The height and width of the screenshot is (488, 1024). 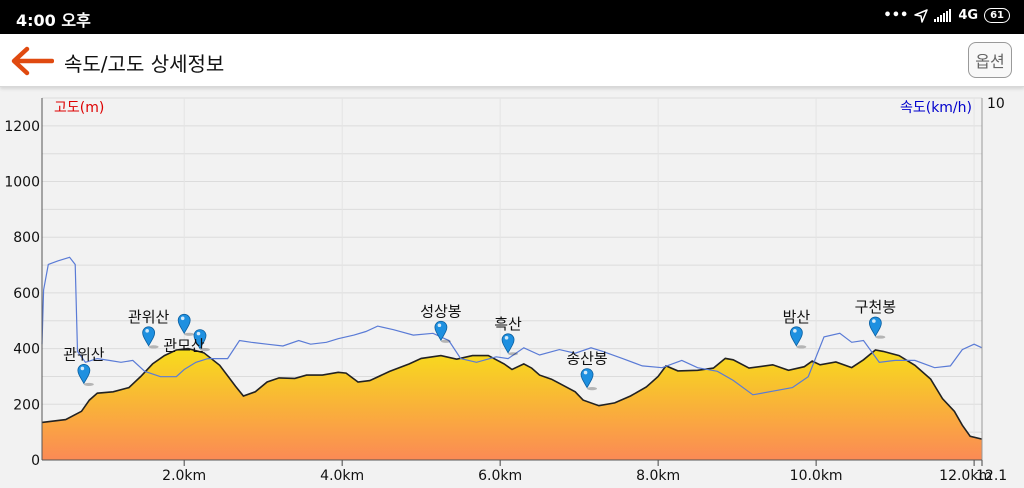 What do you see at coordinates (996, 104) in the screenshot?
I see `right-tick-label: 10` at bounding box center [996, 104].